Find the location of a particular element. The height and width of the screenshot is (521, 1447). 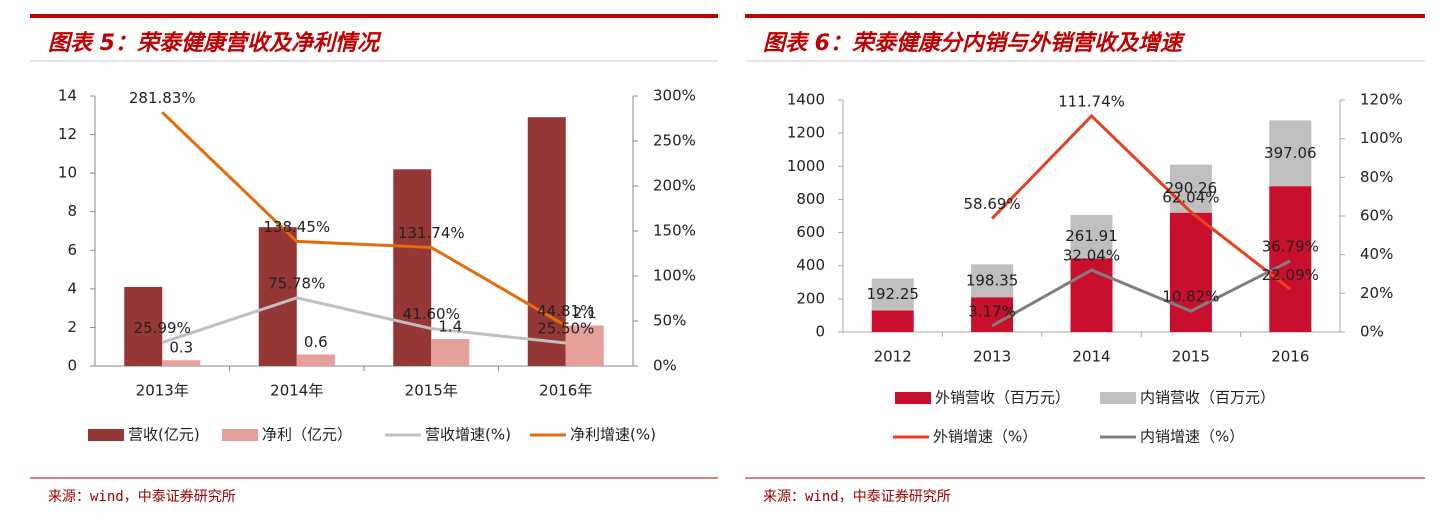

x-tick-label: 2015年 is located at coordinates (431, 391).